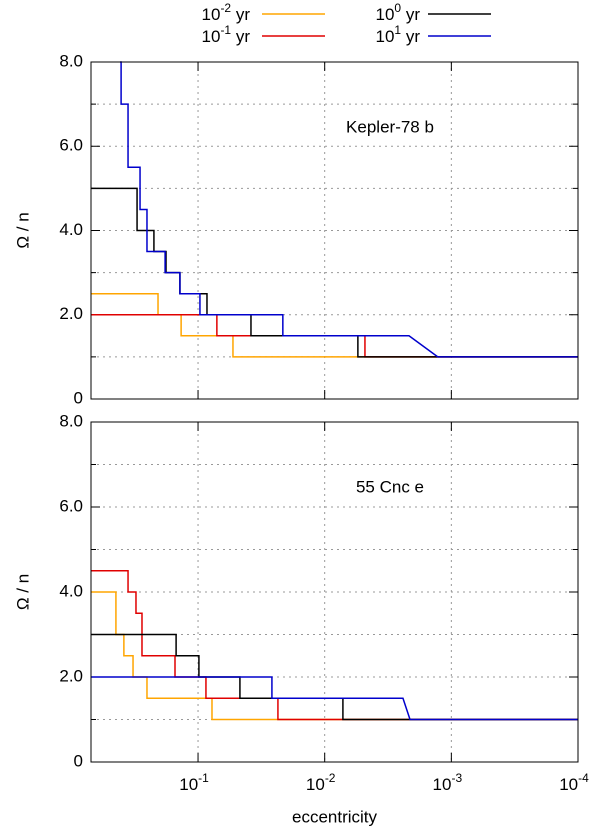 Image resolution: width=600 pixels, height=829 pixels. I want to click on legend-label: 10-2 yr, so click(226, 12).